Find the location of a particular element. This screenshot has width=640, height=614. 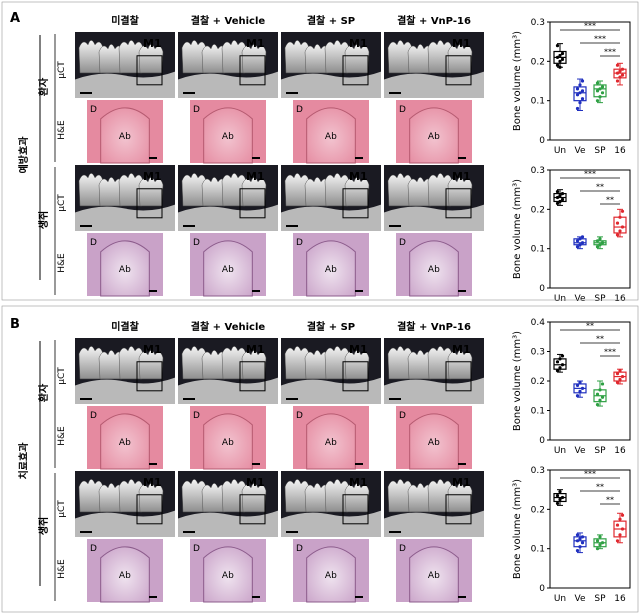

row-label-ct: μCT is located at coordinates (62, 203).